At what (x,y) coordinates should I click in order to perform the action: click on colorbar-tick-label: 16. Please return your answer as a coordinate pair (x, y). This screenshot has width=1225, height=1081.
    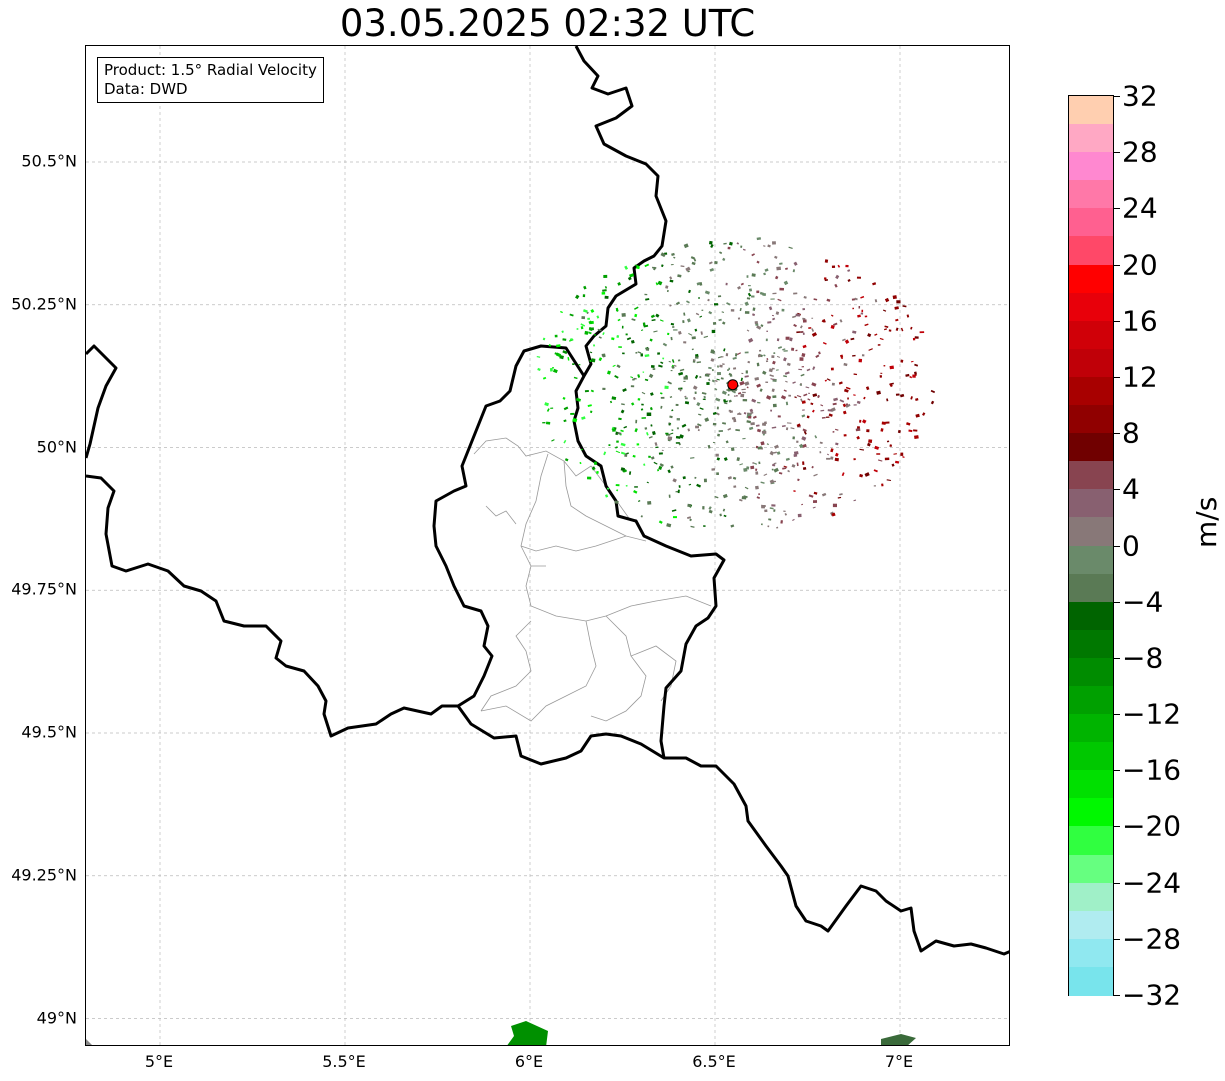
    Looking at the image, I should click on (1140, 321).